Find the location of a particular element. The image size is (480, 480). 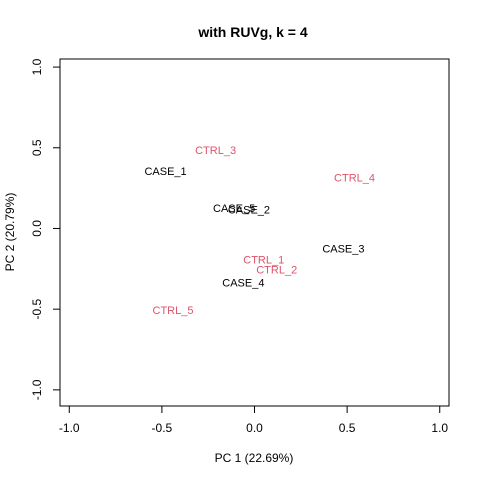

x-tick-label: -0.5 is located at coordinates (162, 428).